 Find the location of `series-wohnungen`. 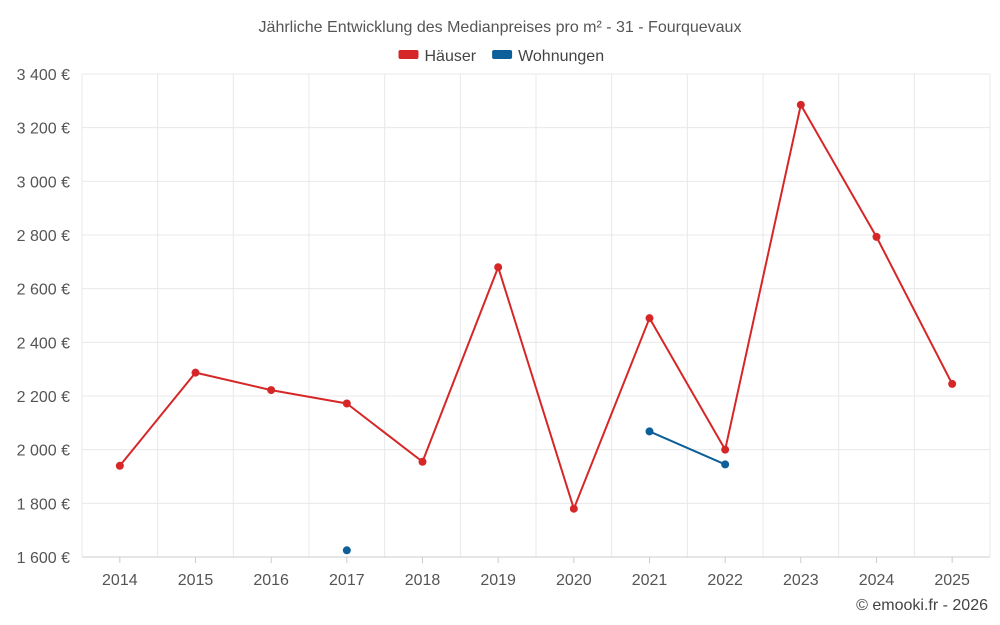

series-wohnungen is located at coordinates (536, 491).